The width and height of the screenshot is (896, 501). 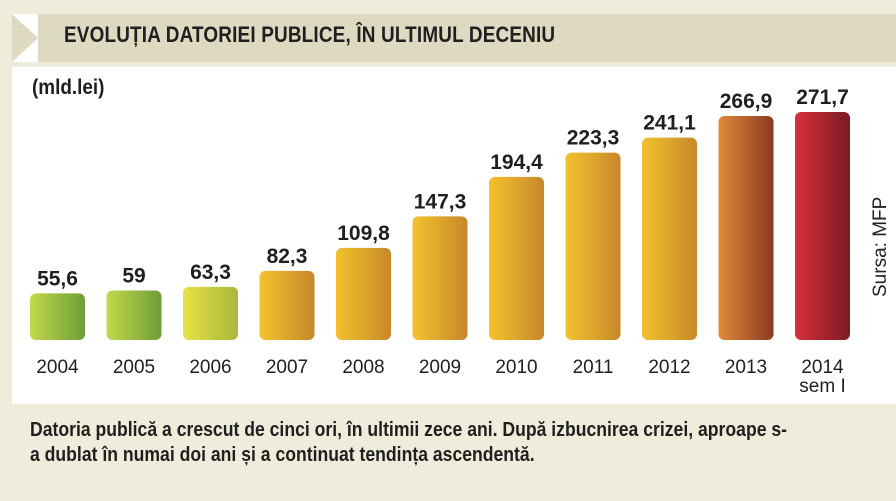 I want to click on bar-2009, so click(x=440, y=278).